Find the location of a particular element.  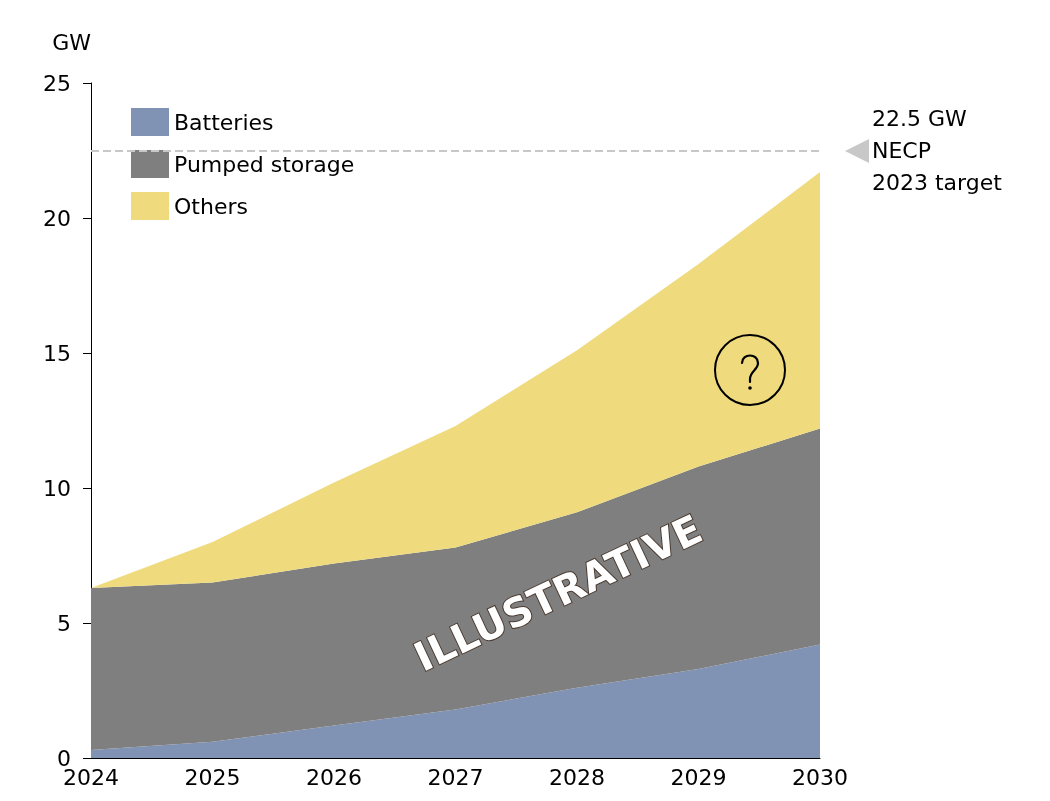

x-tick-label: 2025 is located at coordinates (212, 777).